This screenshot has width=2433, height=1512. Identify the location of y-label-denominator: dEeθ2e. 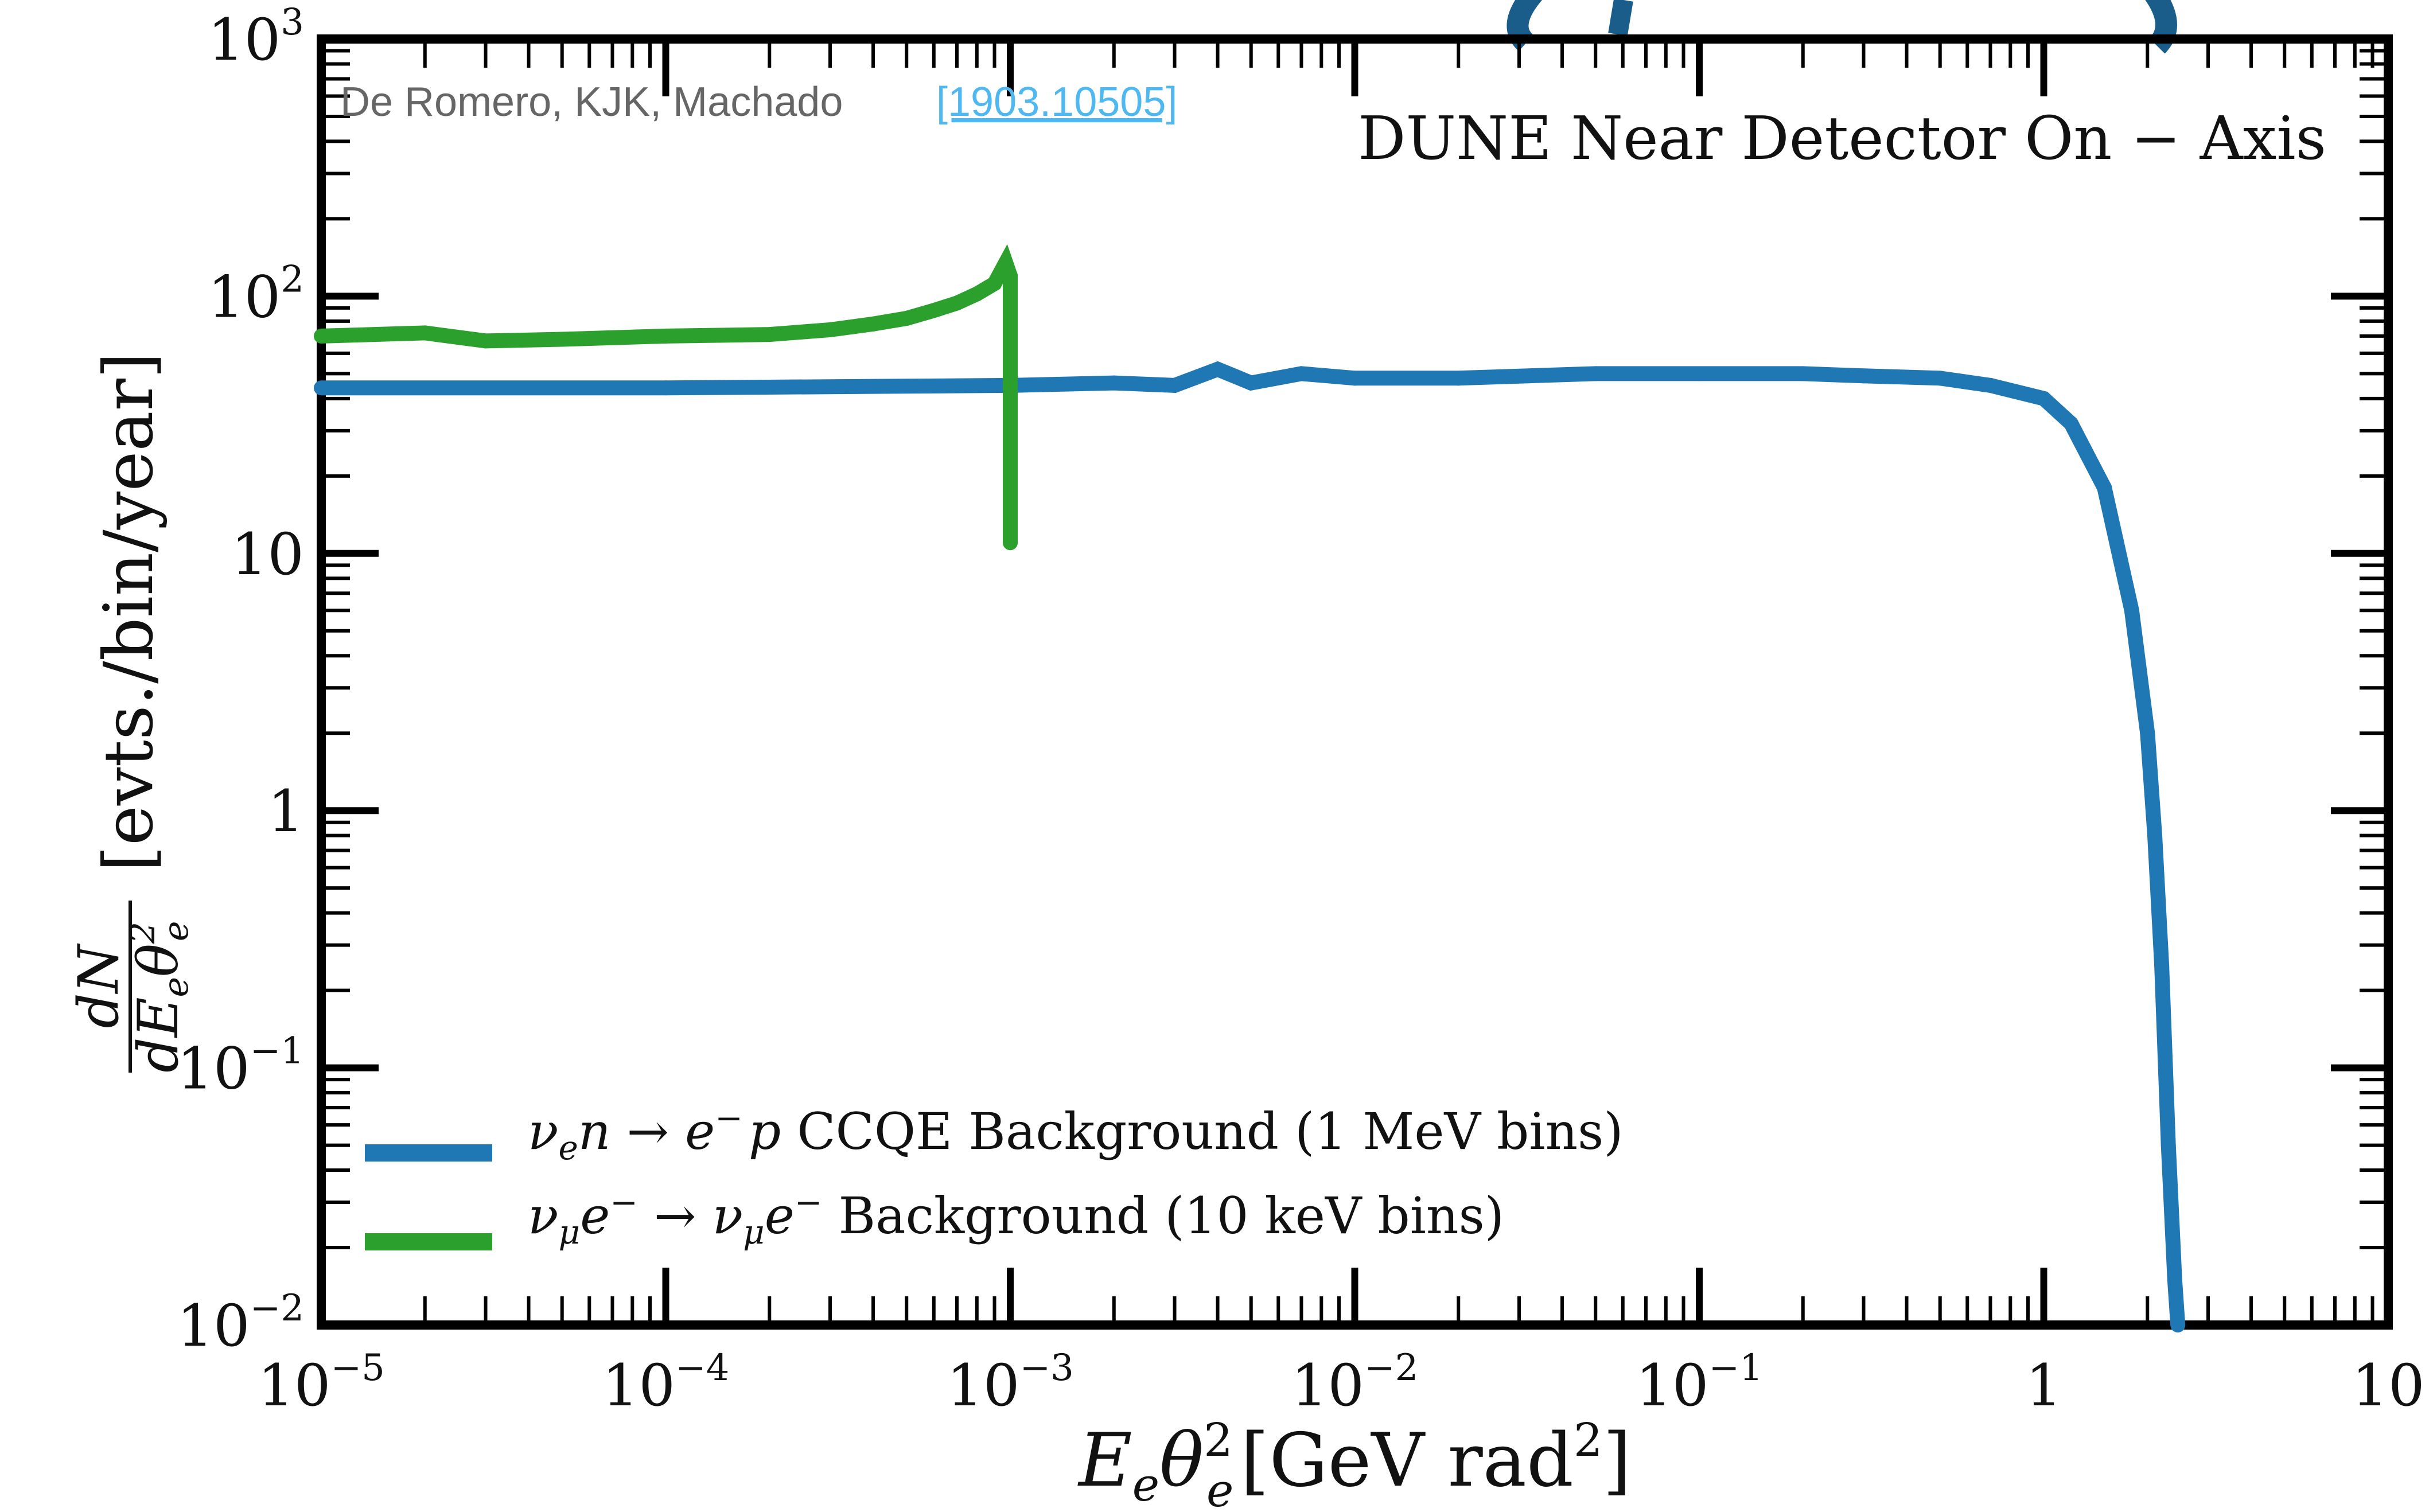
(159, 997).